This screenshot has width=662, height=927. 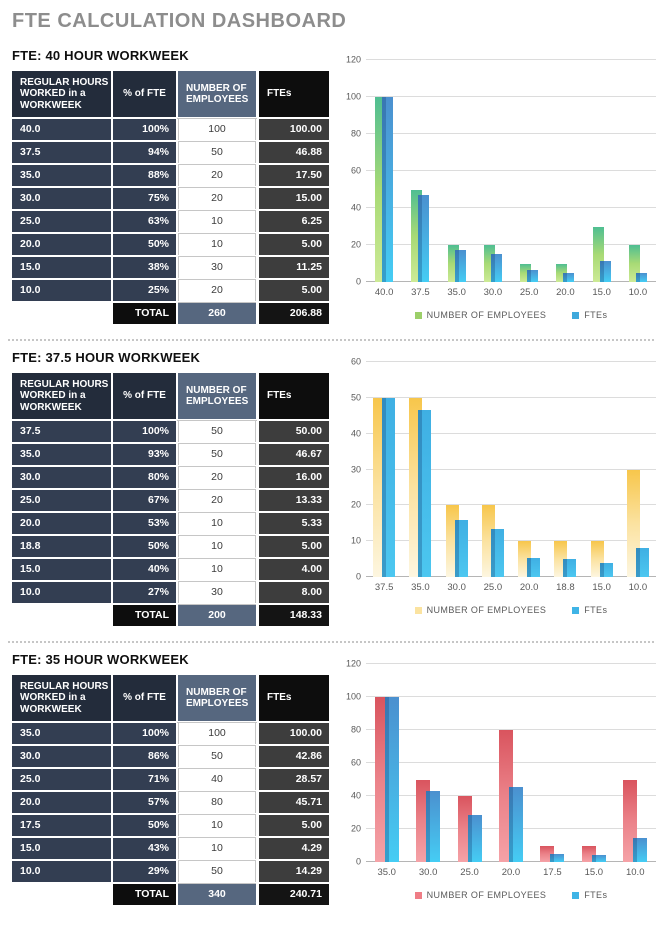 I want to click on x-tick-label: 30.0, so click(x=428, y=872).